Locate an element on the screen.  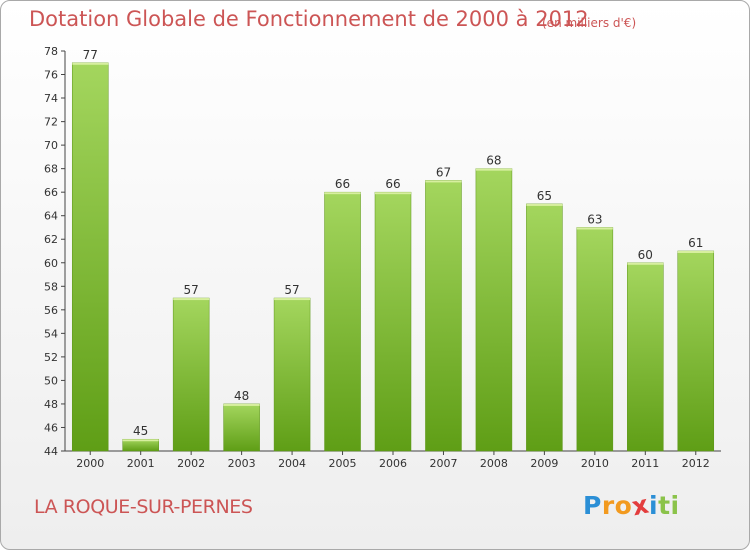
bar-2011 is located at coordinates (645, 357).